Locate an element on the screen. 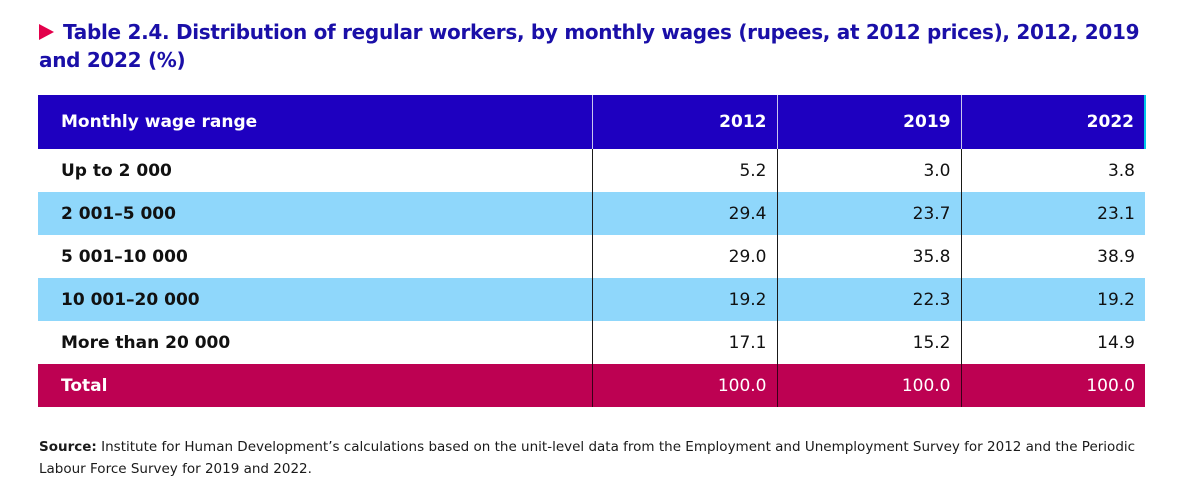 This screenshot has height=503, width=1191. total-label: Total is located at coordinates (84, 385).